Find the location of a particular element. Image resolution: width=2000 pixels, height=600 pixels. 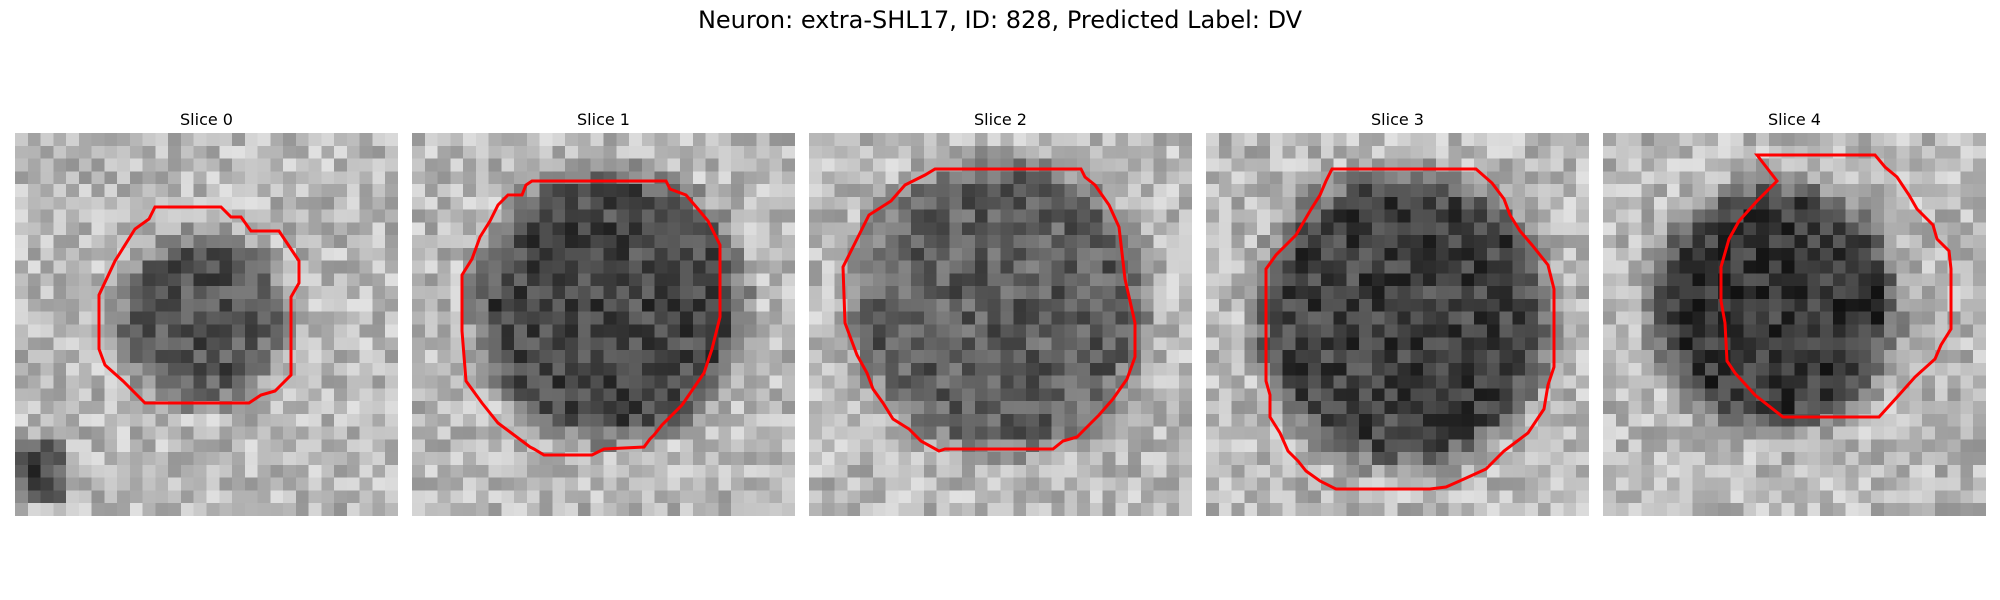

slice-2-pixels is located at coordinates (1000, 324).